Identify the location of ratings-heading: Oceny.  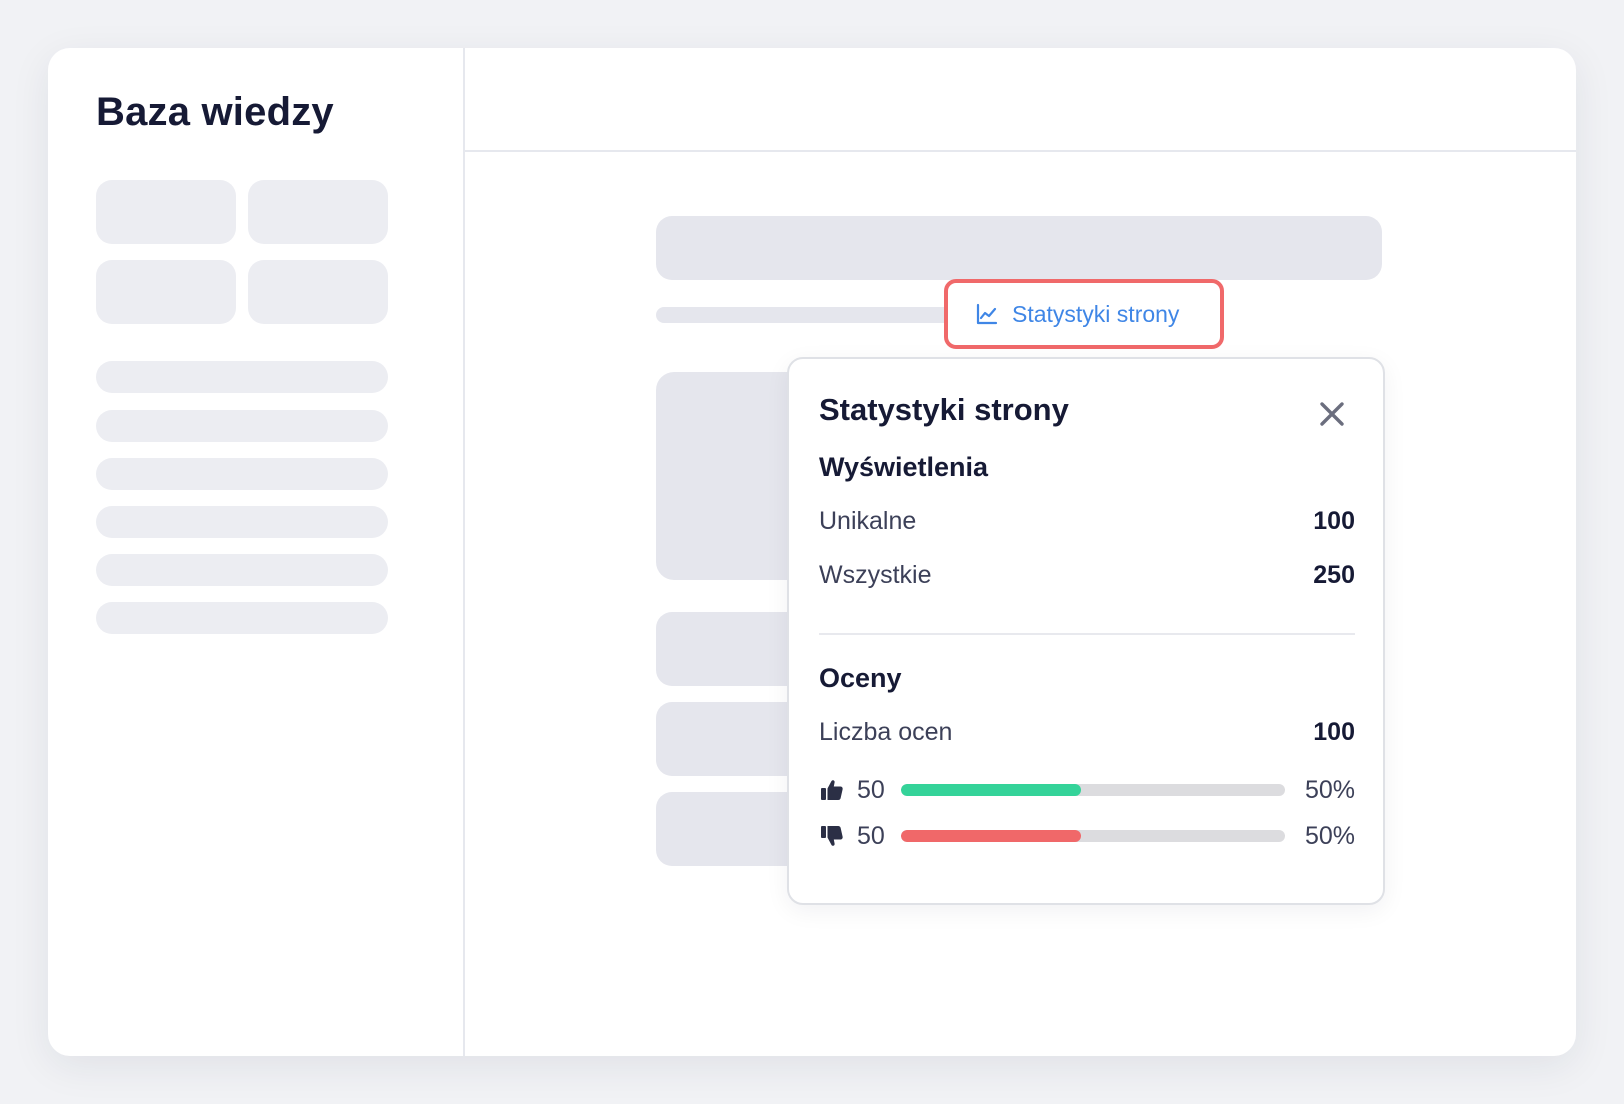
(860, 678).